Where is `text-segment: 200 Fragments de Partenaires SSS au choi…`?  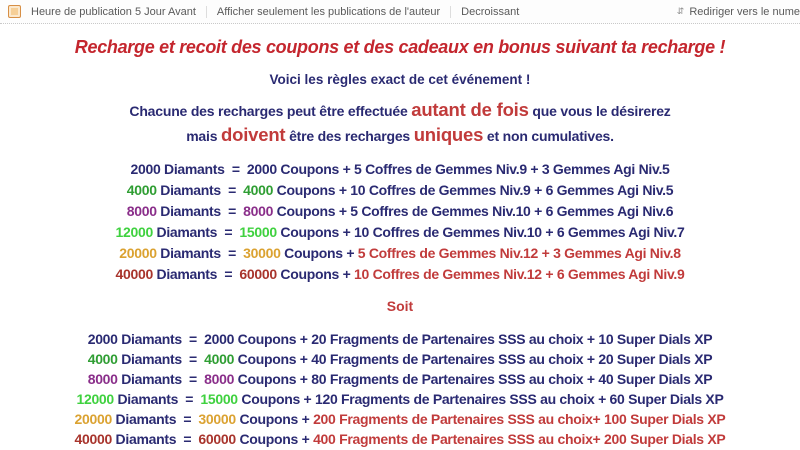 text-segment: 200 Fragments de Partenaires SSS au choi… is located at coordinates (519, 419).